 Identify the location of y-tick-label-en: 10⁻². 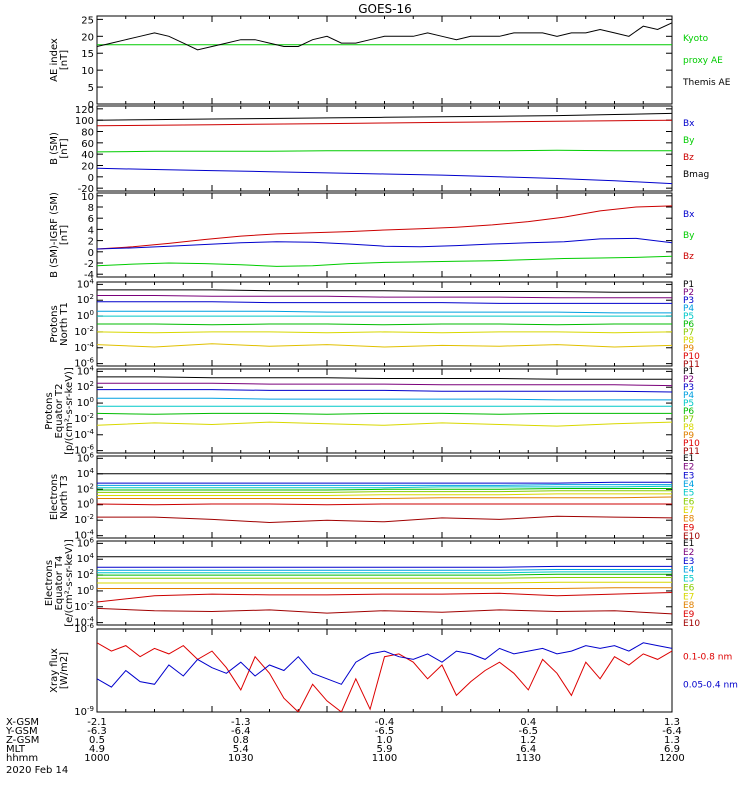
(84, 519).